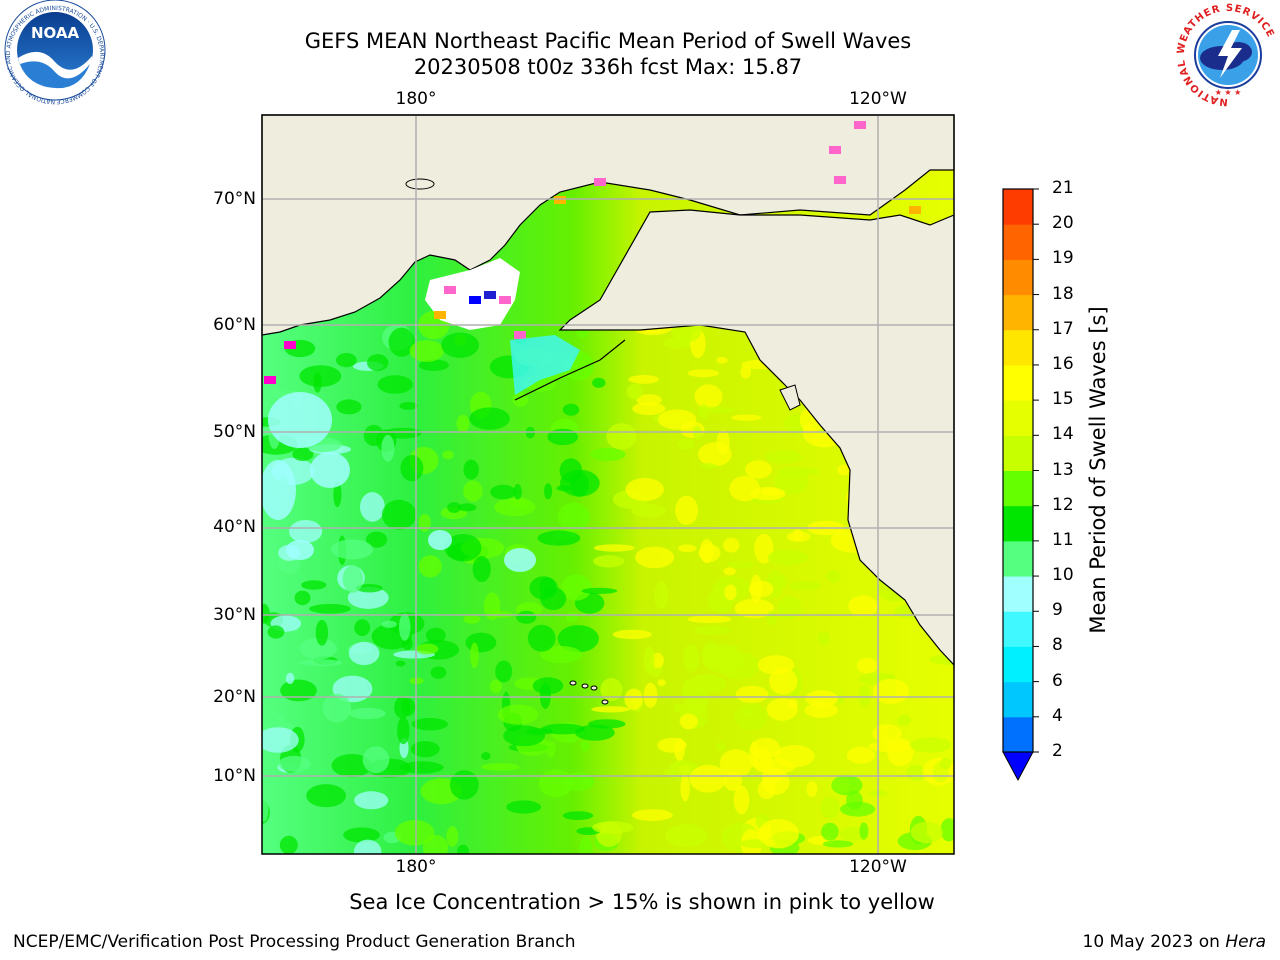  What do you see at coordinates (234, 199) in the screenshot?
I see `lat-label-70n: 70°N` at bounding box center [234, 199].